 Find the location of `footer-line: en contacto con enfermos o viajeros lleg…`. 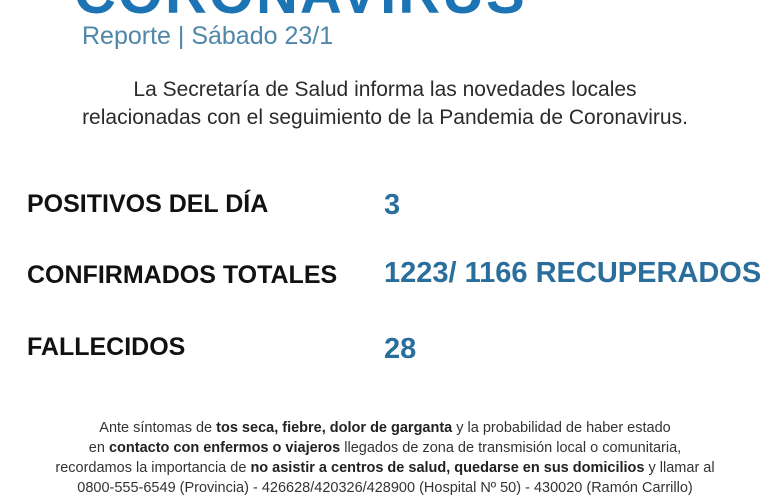

footer-line: en contacto con enfermos o viajeros lleg… is located at coordinates (385, 448).